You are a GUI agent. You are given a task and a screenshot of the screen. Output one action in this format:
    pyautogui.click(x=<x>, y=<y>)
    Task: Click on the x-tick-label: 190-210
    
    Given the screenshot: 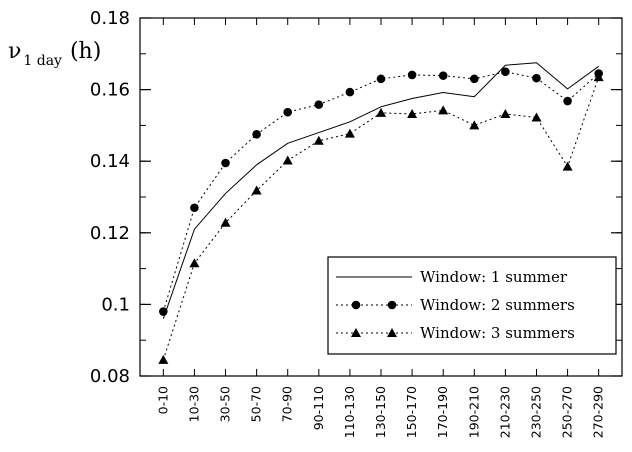 What is the action you would take?
    pyautogui.click(x=473, y=412)
    